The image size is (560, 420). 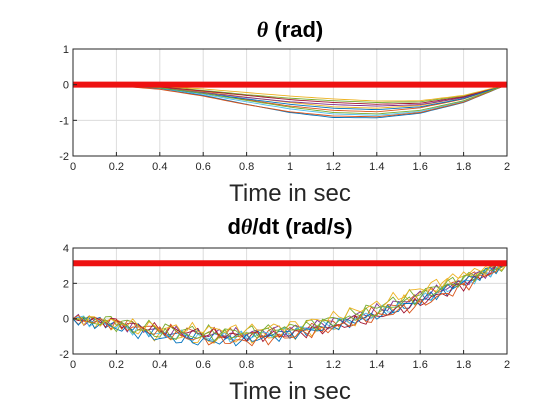 What do you see at coordinates (290, 391) in the screenshot?
I see `dtheta-x-axis-label: Time in sec` at bounding box center [290, 391].